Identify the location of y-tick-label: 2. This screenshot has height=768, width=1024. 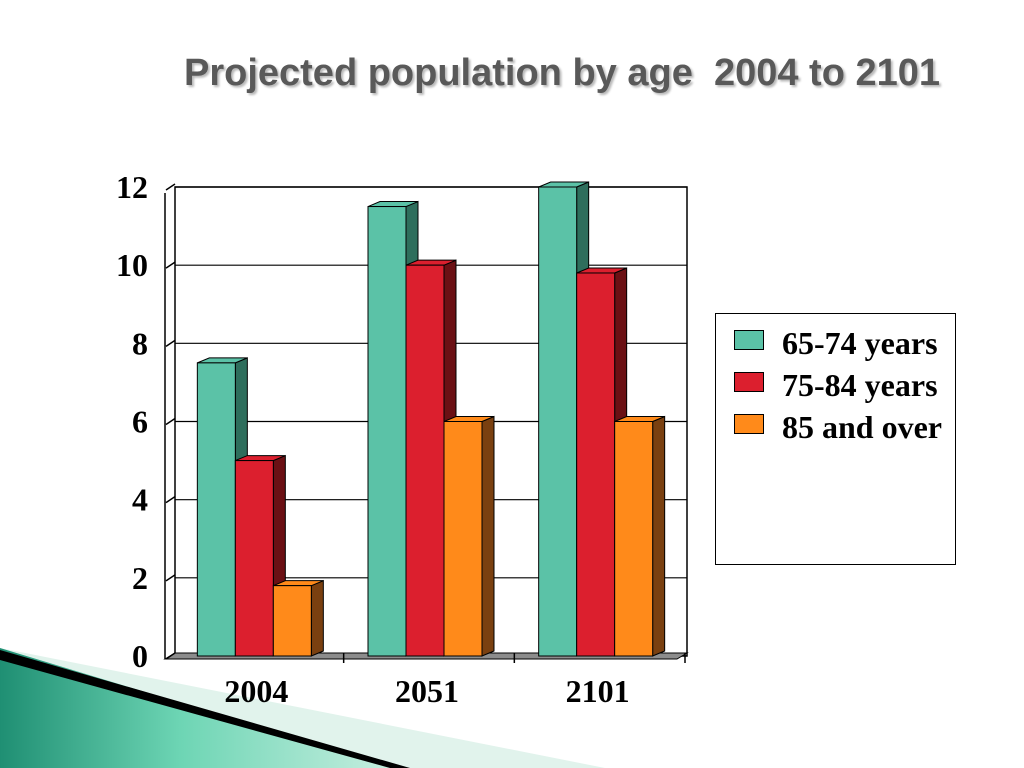
(140, 578).